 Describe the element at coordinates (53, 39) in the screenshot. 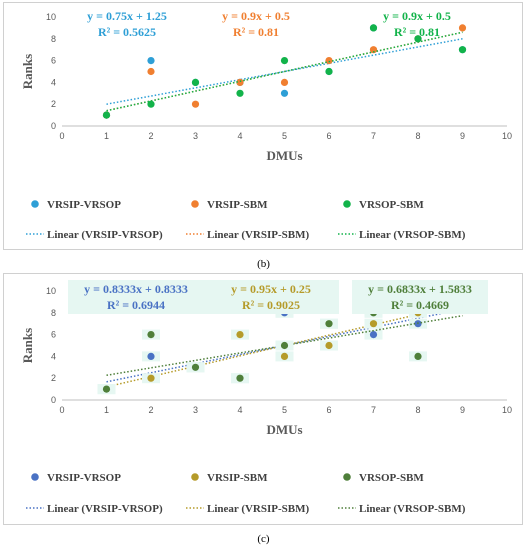

I see `chart-b-y-tick-label: 8` at that location.